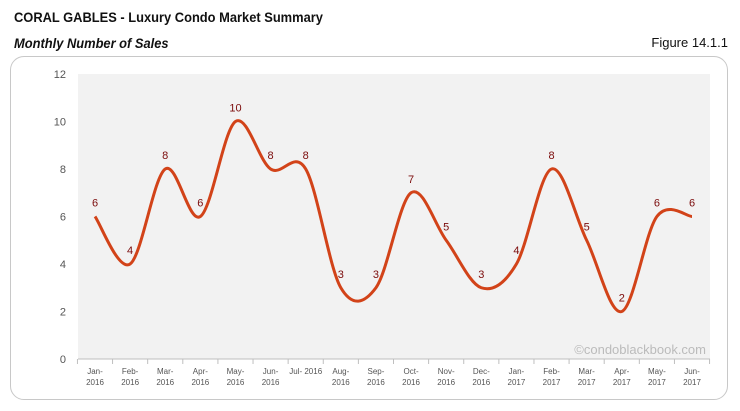 The width and height of the screenshot is (740, 411). Describe the element at coordinates (340, 371) in the screenshot. I see `x-tick-label: Aug-` at that location.